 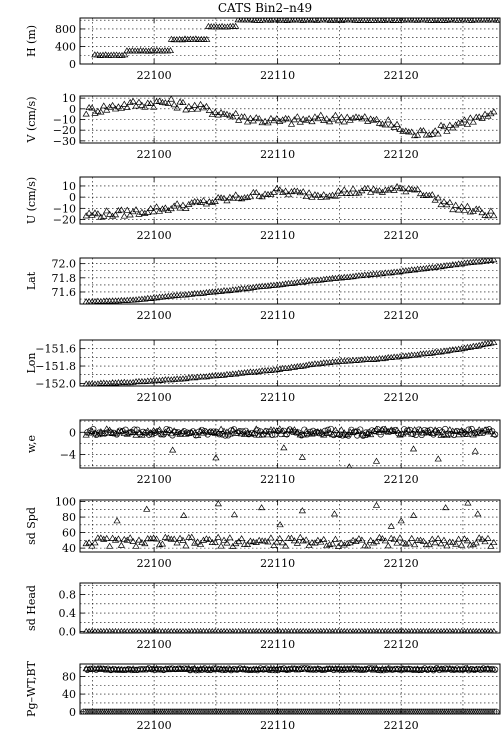 What do you see at coordinates (263, 371) in the screenshot?
I see `panel-Lon: −152.0 −151.8 −151.6 22100 22110 22120 Lon` at bounding box center [263, 371].